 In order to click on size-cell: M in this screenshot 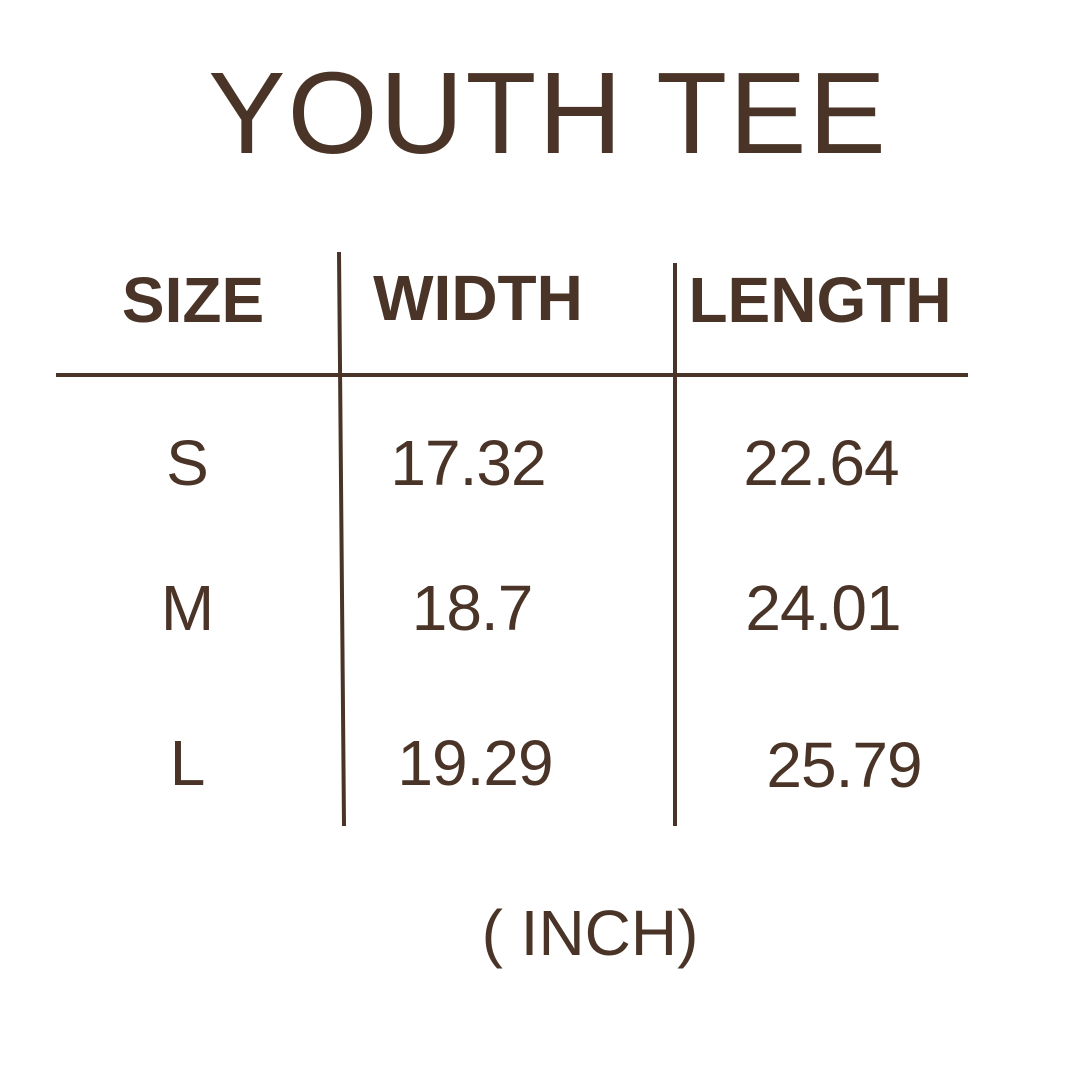, I will do `click(187, 608)`.